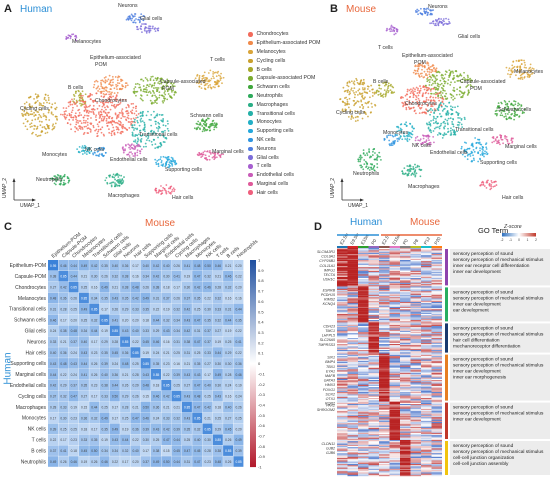  I want to click on legend-item: Neurons, so click(284, 148).